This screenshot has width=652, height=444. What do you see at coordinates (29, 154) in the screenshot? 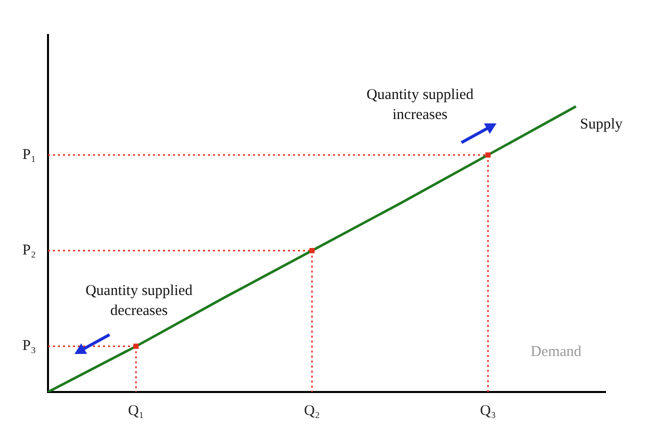
I see `ref-line-label: P₁` at bounding box center [29, 154].